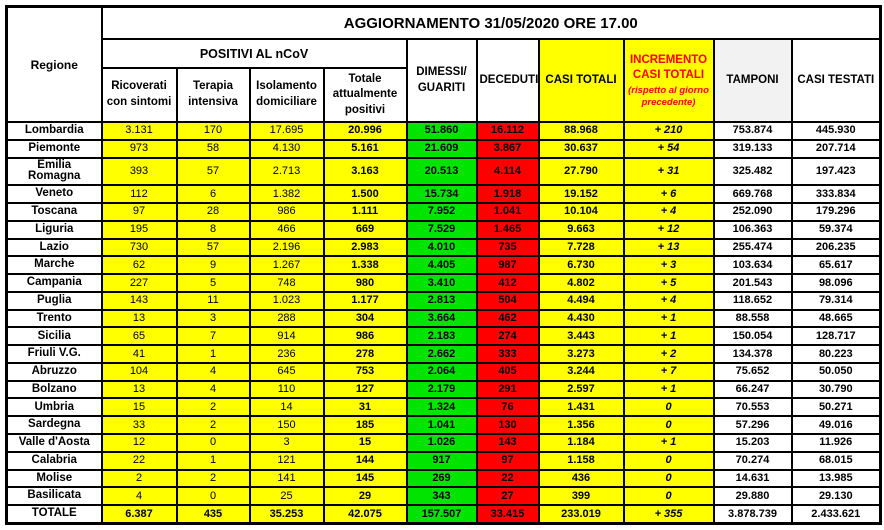 The width and height of the screenshot is (884, 530). What do you see at coordinates (441, 318) in the screenshot?
I see `cell-dimessi: 3.664` at bounding box center [441, 318].